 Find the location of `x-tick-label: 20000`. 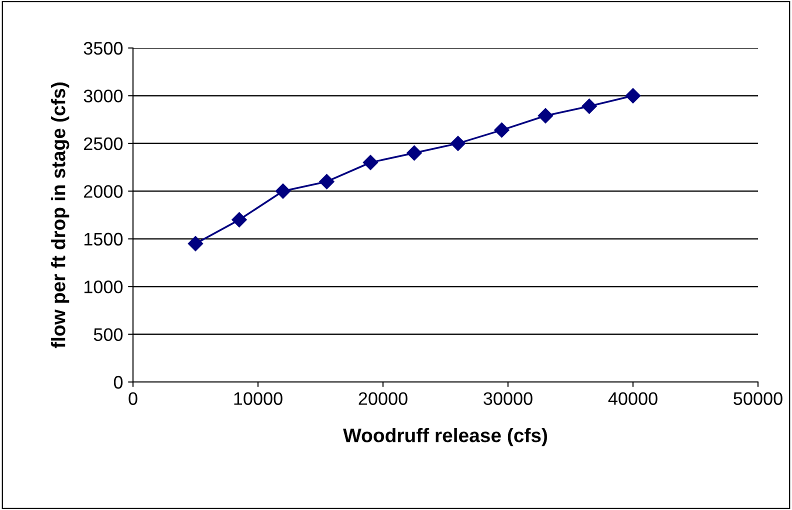

x-tick-label: 20000 is located at coordinates (383, 398).